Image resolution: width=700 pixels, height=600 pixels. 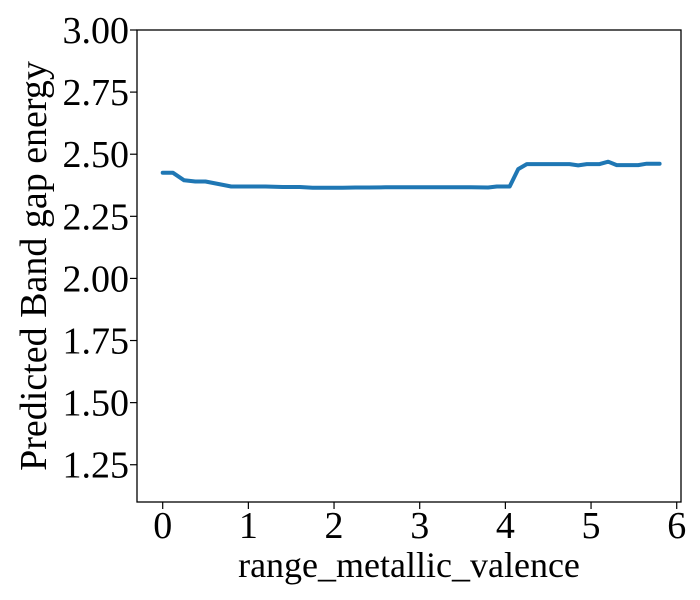 What do you see at coordinates (96, 217) in the screenshot?
I see `y-tick-label: 2.25` at bounding box center [96, 217].